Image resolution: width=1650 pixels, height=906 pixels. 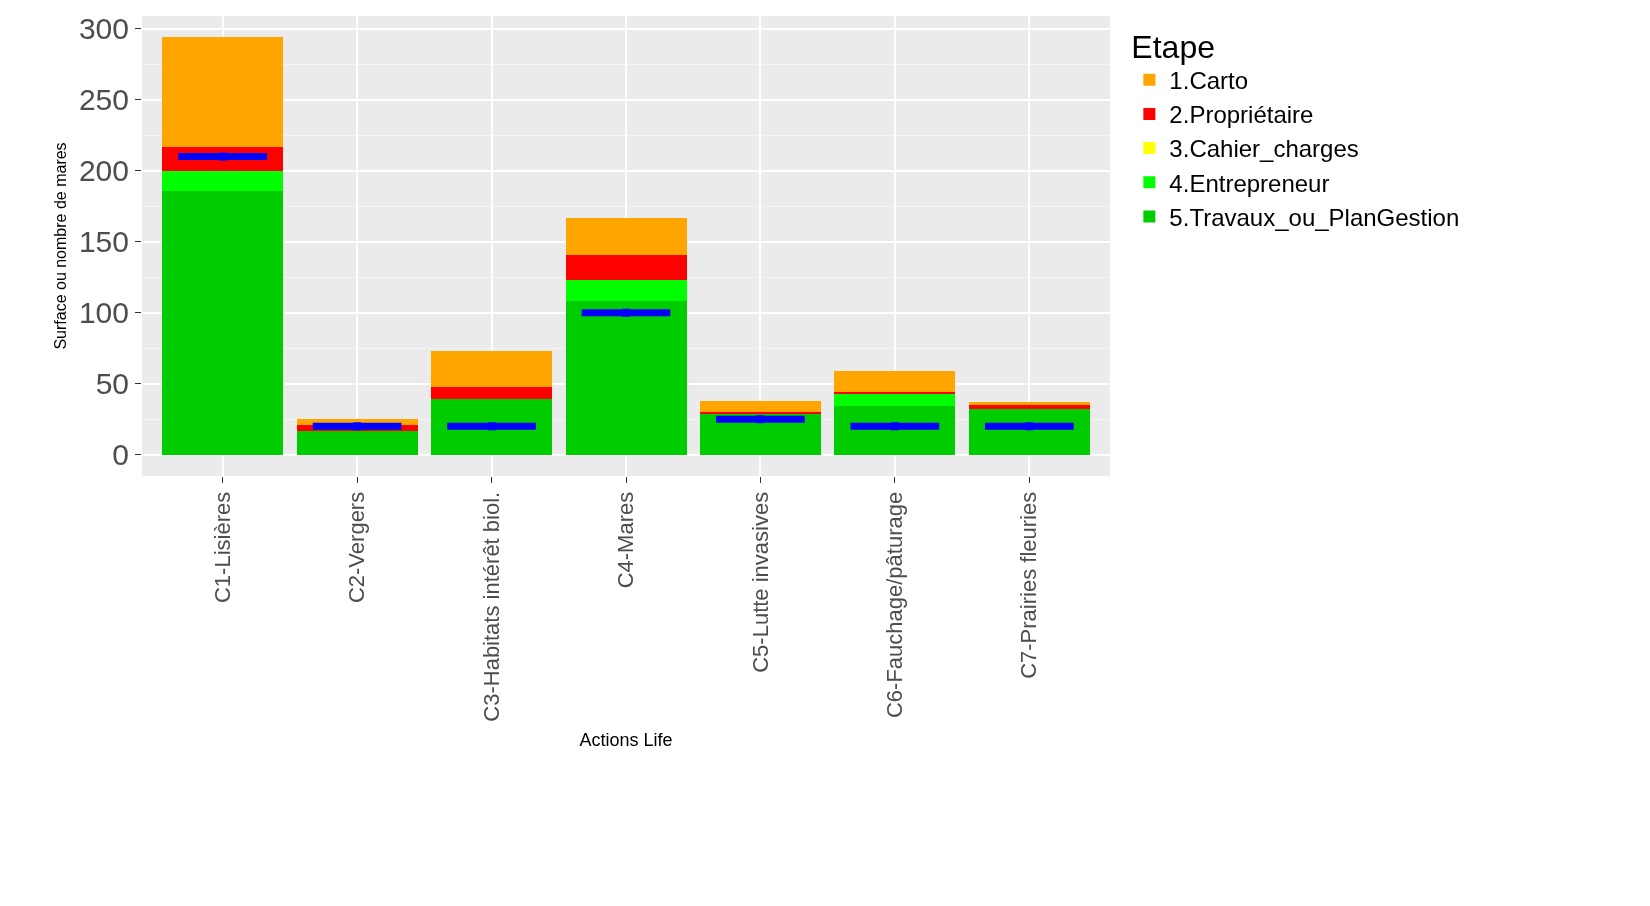 I want to click on legend-label: 1.Carto, so click(x=1209, y=81).